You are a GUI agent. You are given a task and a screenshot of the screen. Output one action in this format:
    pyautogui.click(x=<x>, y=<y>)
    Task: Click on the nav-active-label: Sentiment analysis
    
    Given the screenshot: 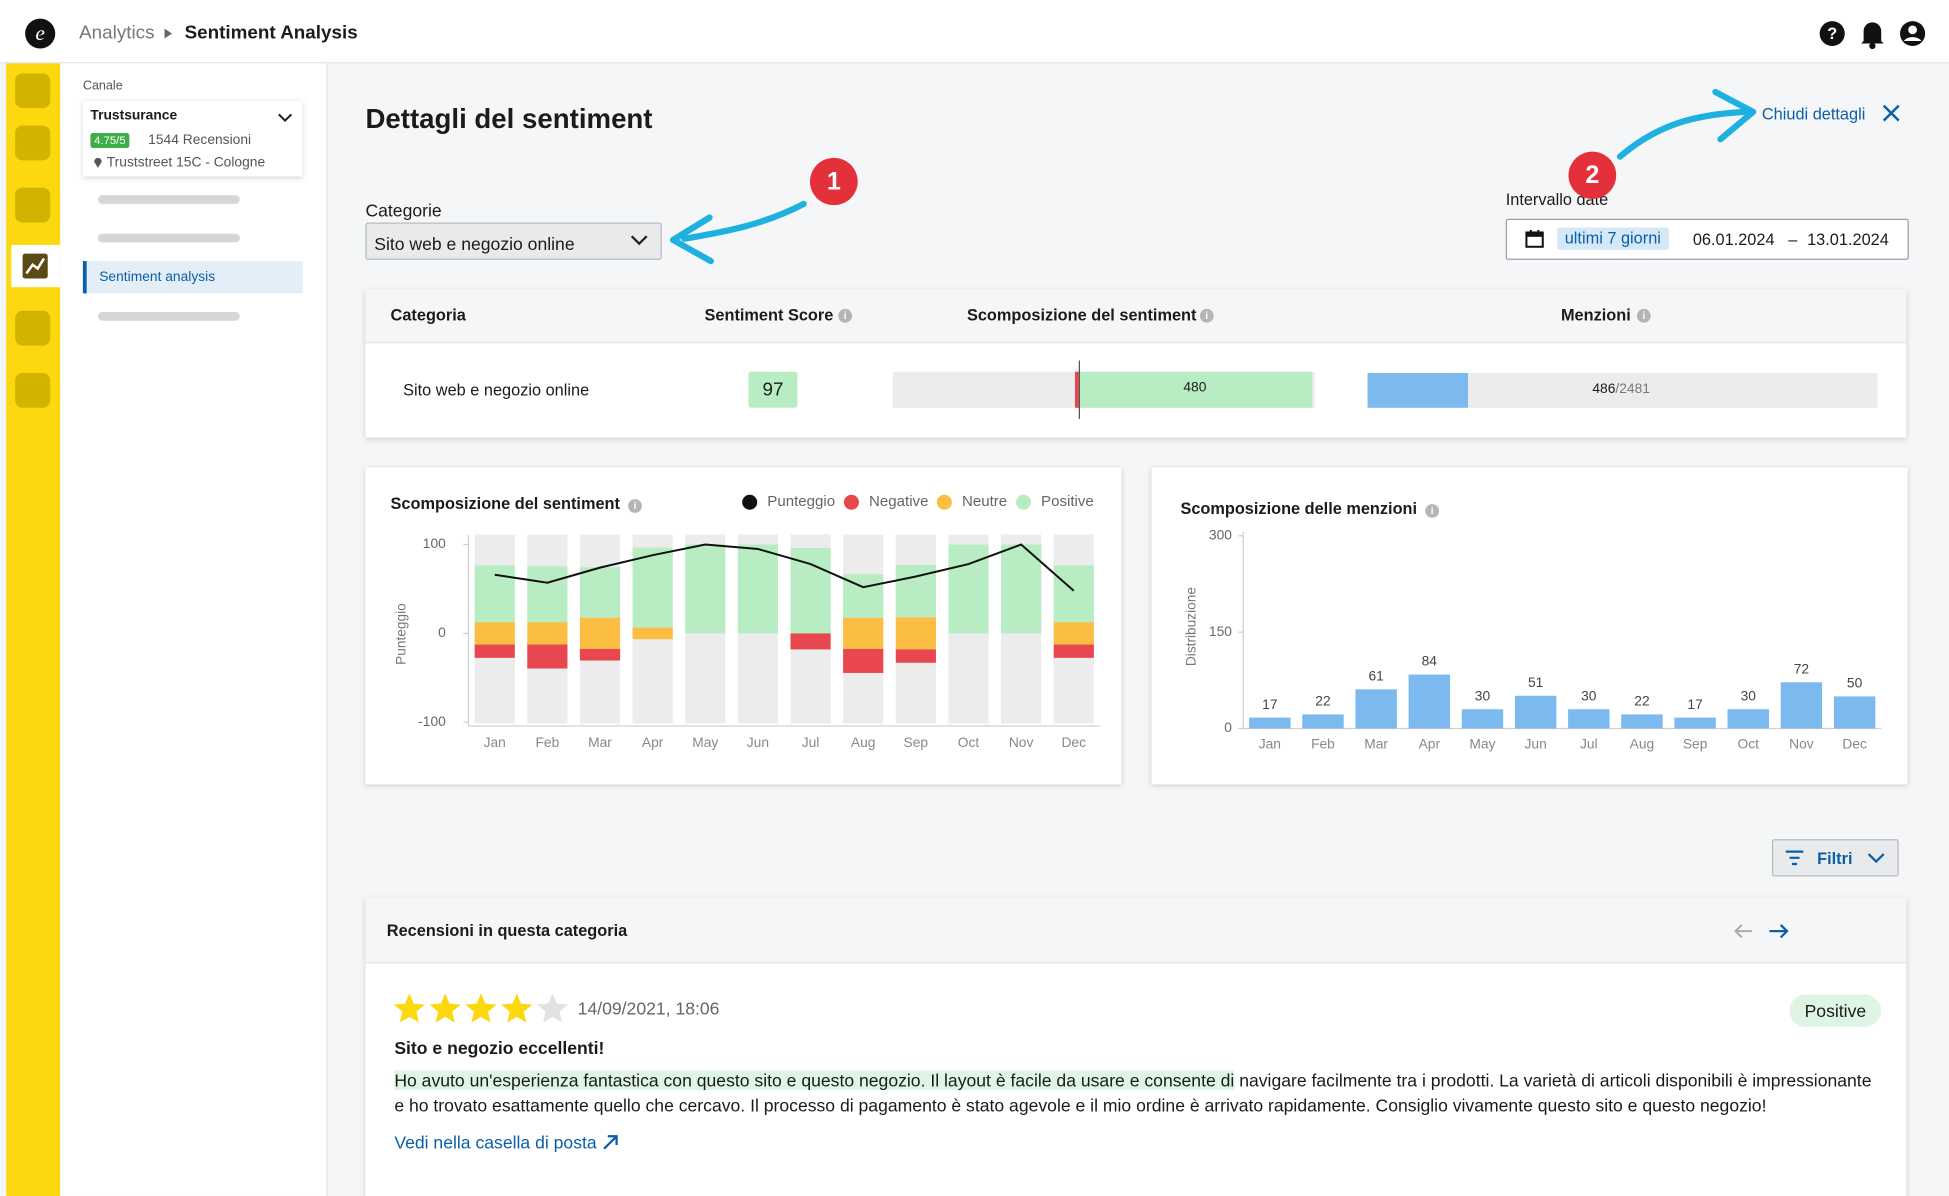 What is the action you would take?
    pyautogui.click(x=157, y=277)
    